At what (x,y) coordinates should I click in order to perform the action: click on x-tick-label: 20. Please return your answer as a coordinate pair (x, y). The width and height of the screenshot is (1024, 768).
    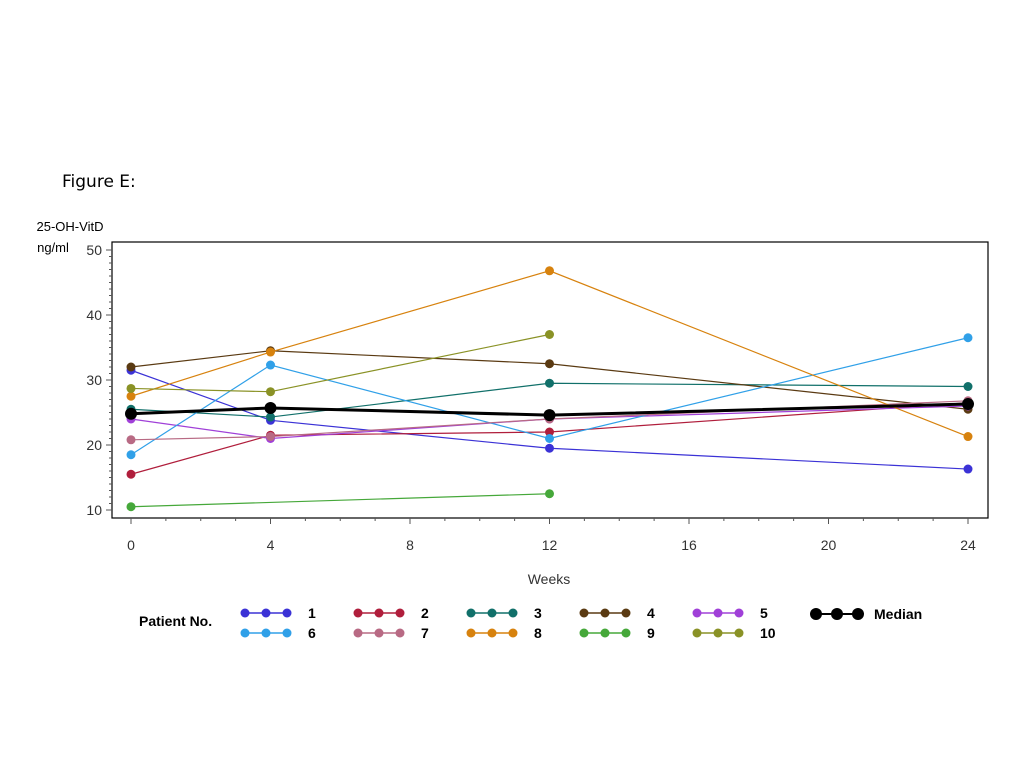
    Looking at the image, I should click on (829, 545).